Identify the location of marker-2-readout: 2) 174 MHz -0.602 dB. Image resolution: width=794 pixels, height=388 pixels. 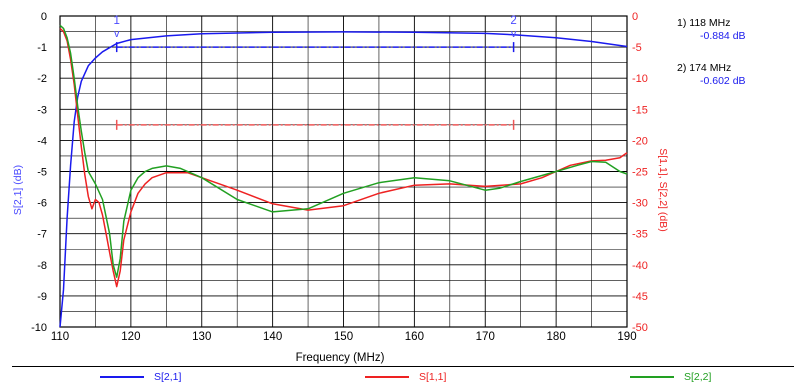
(711, 75).